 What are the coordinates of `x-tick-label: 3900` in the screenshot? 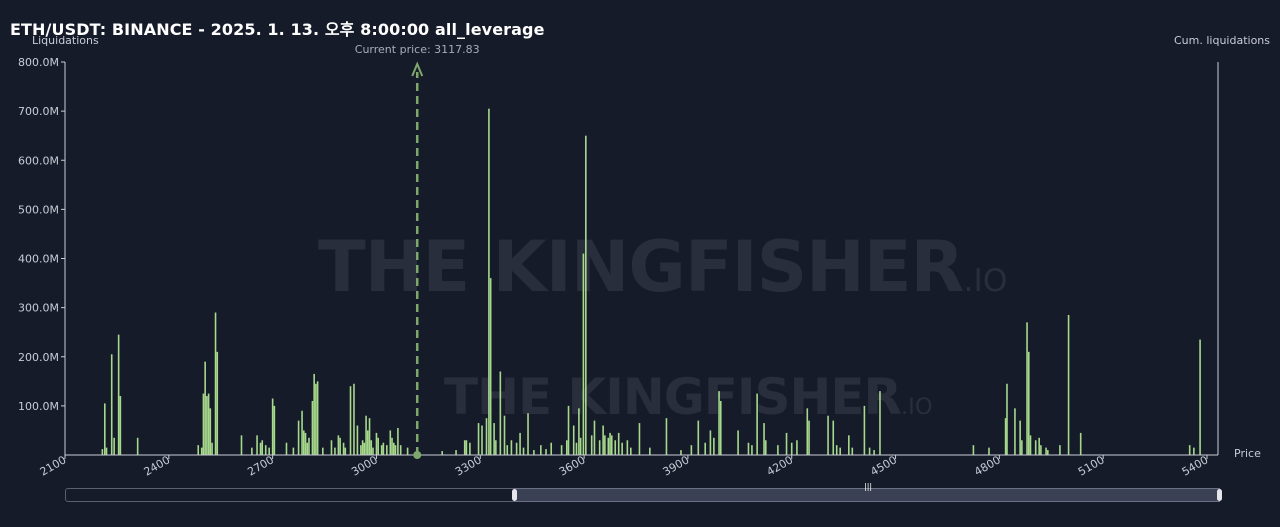 It's located at (676, 465).